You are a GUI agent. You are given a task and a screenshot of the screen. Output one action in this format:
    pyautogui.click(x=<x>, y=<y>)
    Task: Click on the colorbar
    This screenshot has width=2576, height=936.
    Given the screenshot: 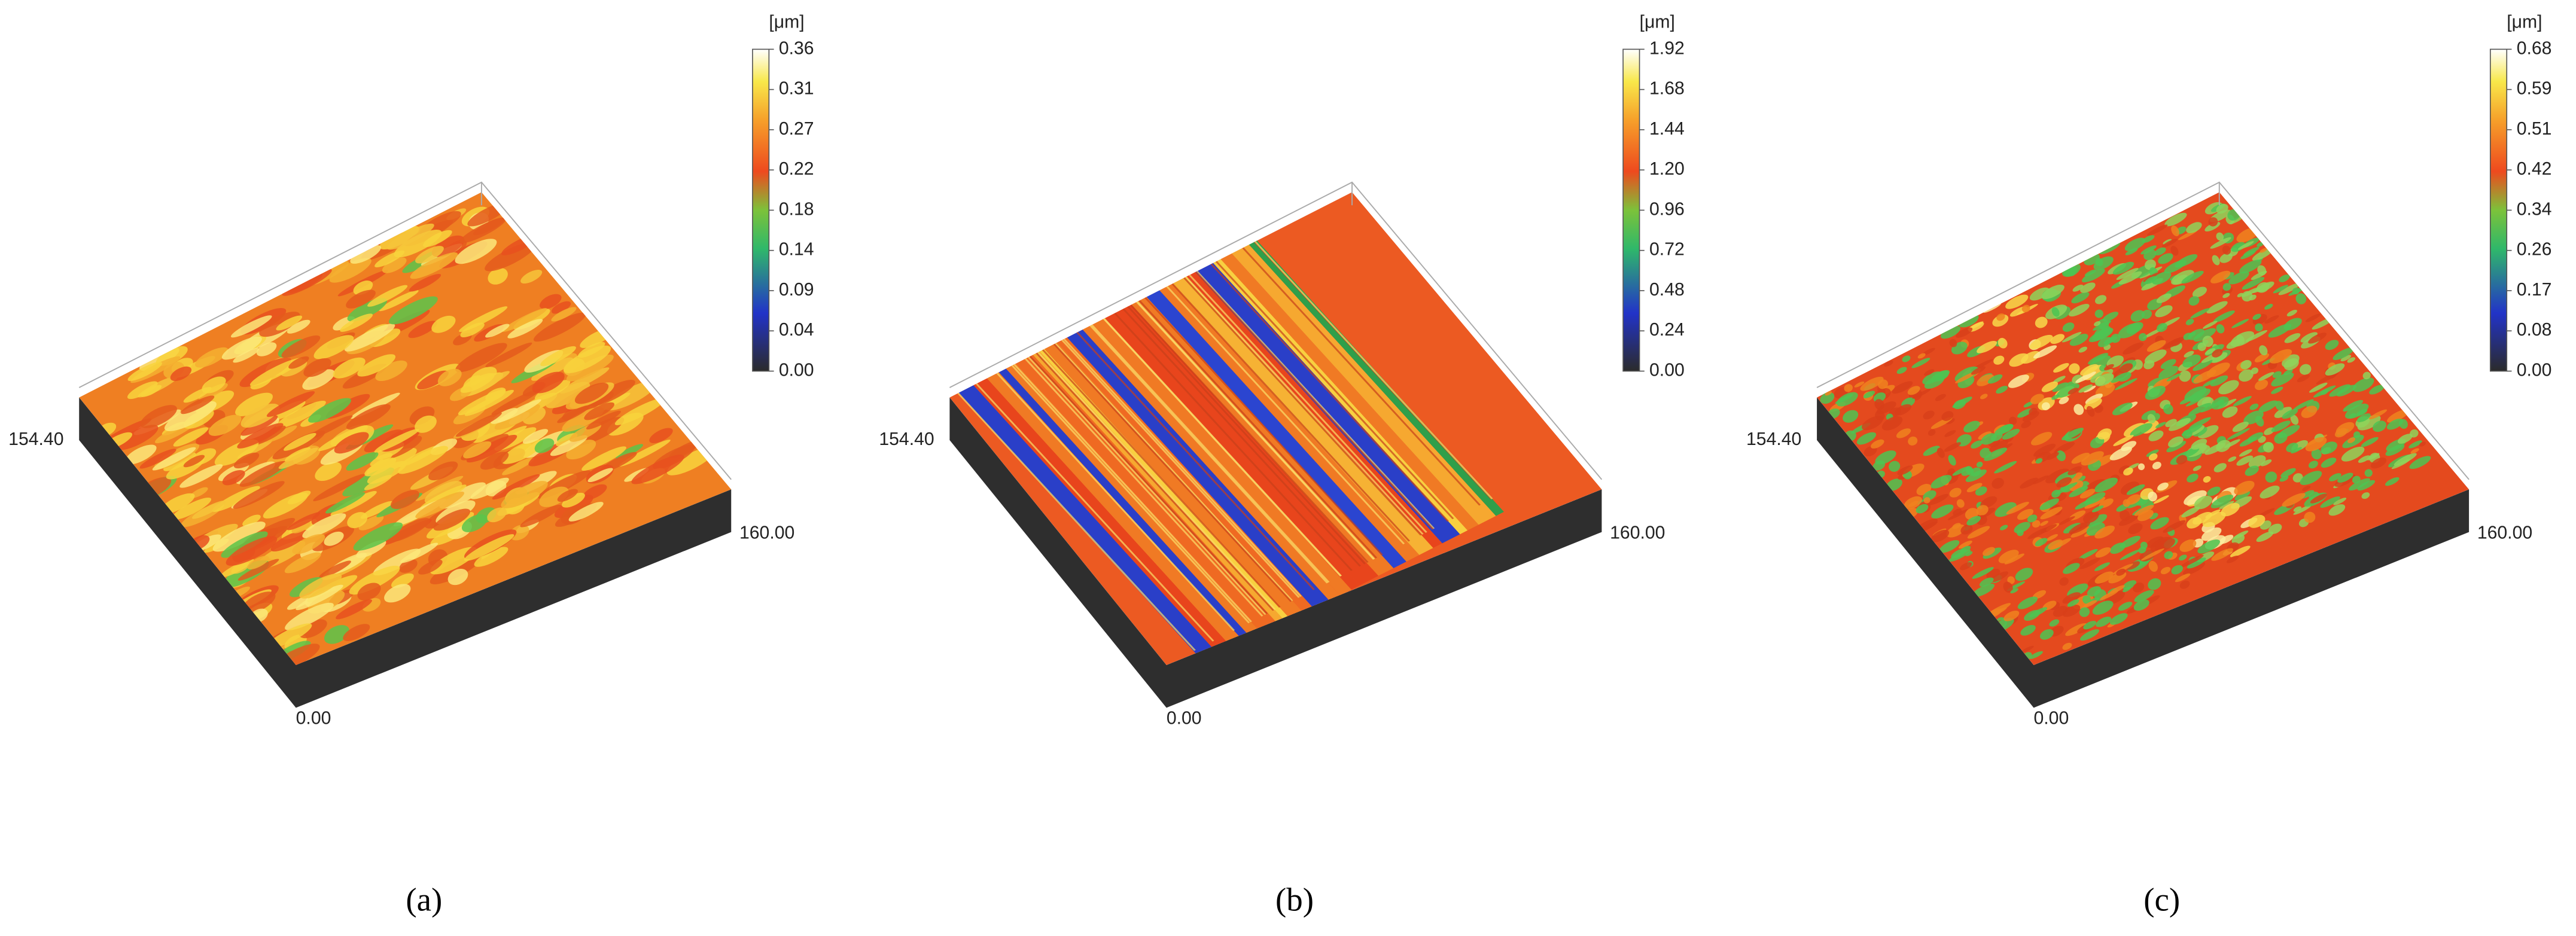 What is the action you would take?
    pyautogui.click(x=761, y=210)
    